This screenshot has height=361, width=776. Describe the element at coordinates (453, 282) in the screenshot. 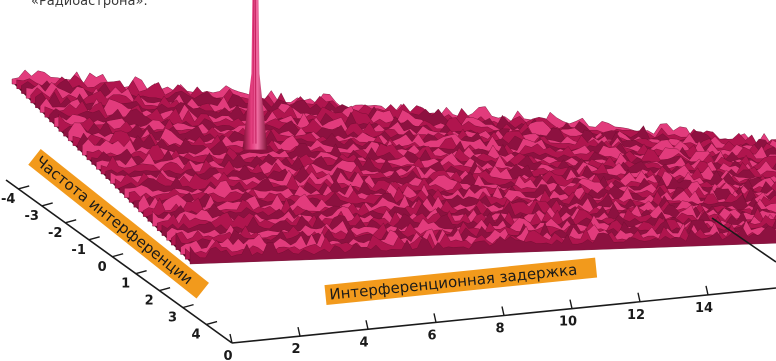

I see `x-axis-label: Интерференционная задержка` at that location.